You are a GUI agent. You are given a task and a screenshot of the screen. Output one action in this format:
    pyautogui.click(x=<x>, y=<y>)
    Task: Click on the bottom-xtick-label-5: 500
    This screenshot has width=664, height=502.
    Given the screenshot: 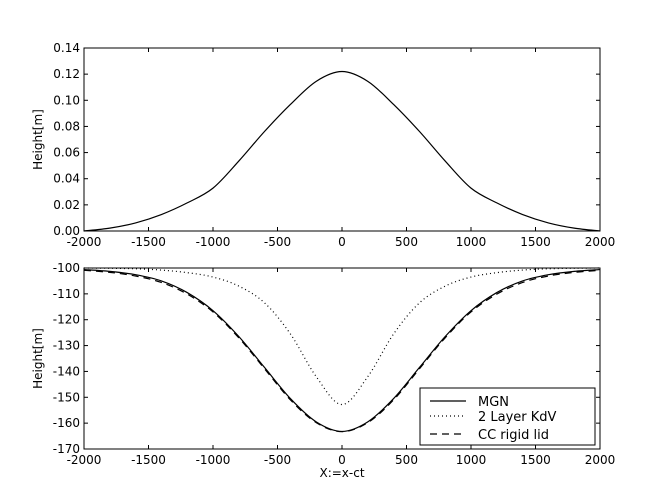 What is the action you would take?
    pyautogui.click(x=406, y=460)
    